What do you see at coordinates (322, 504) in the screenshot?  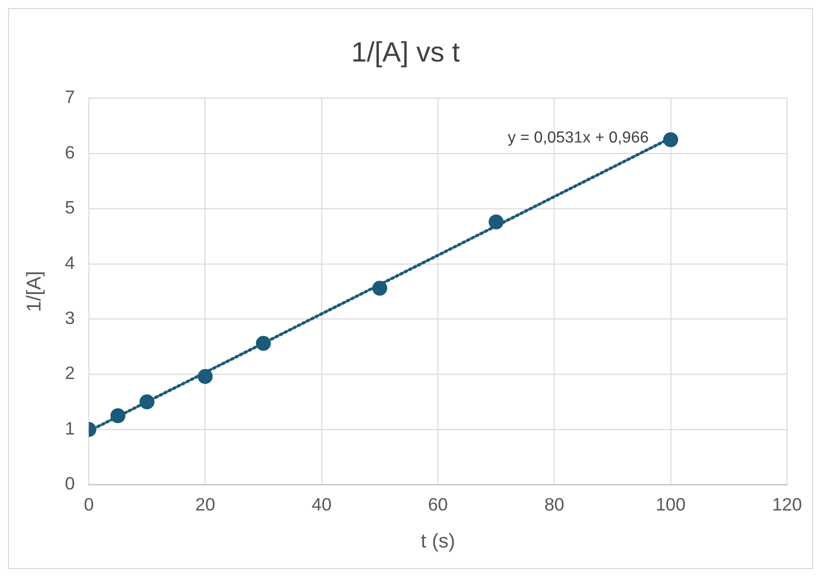 I see `x-tick-label: 40` at bounding box center [322, 504].